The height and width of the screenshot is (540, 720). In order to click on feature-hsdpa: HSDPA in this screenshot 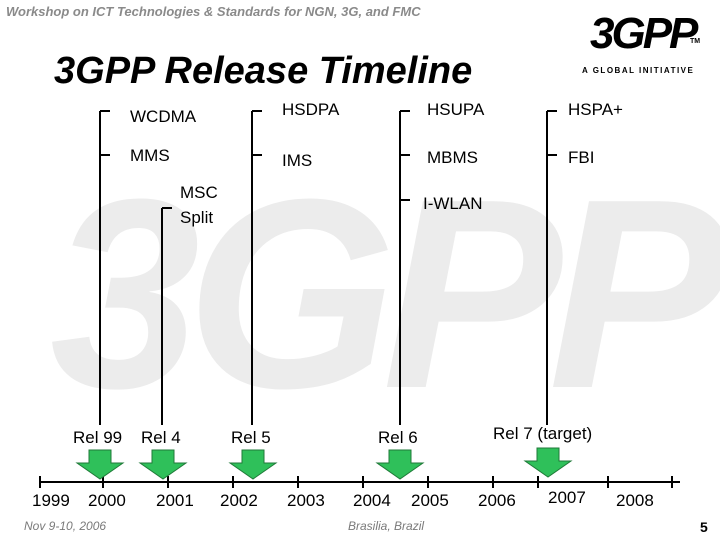, I will do `click(311, 109)`.